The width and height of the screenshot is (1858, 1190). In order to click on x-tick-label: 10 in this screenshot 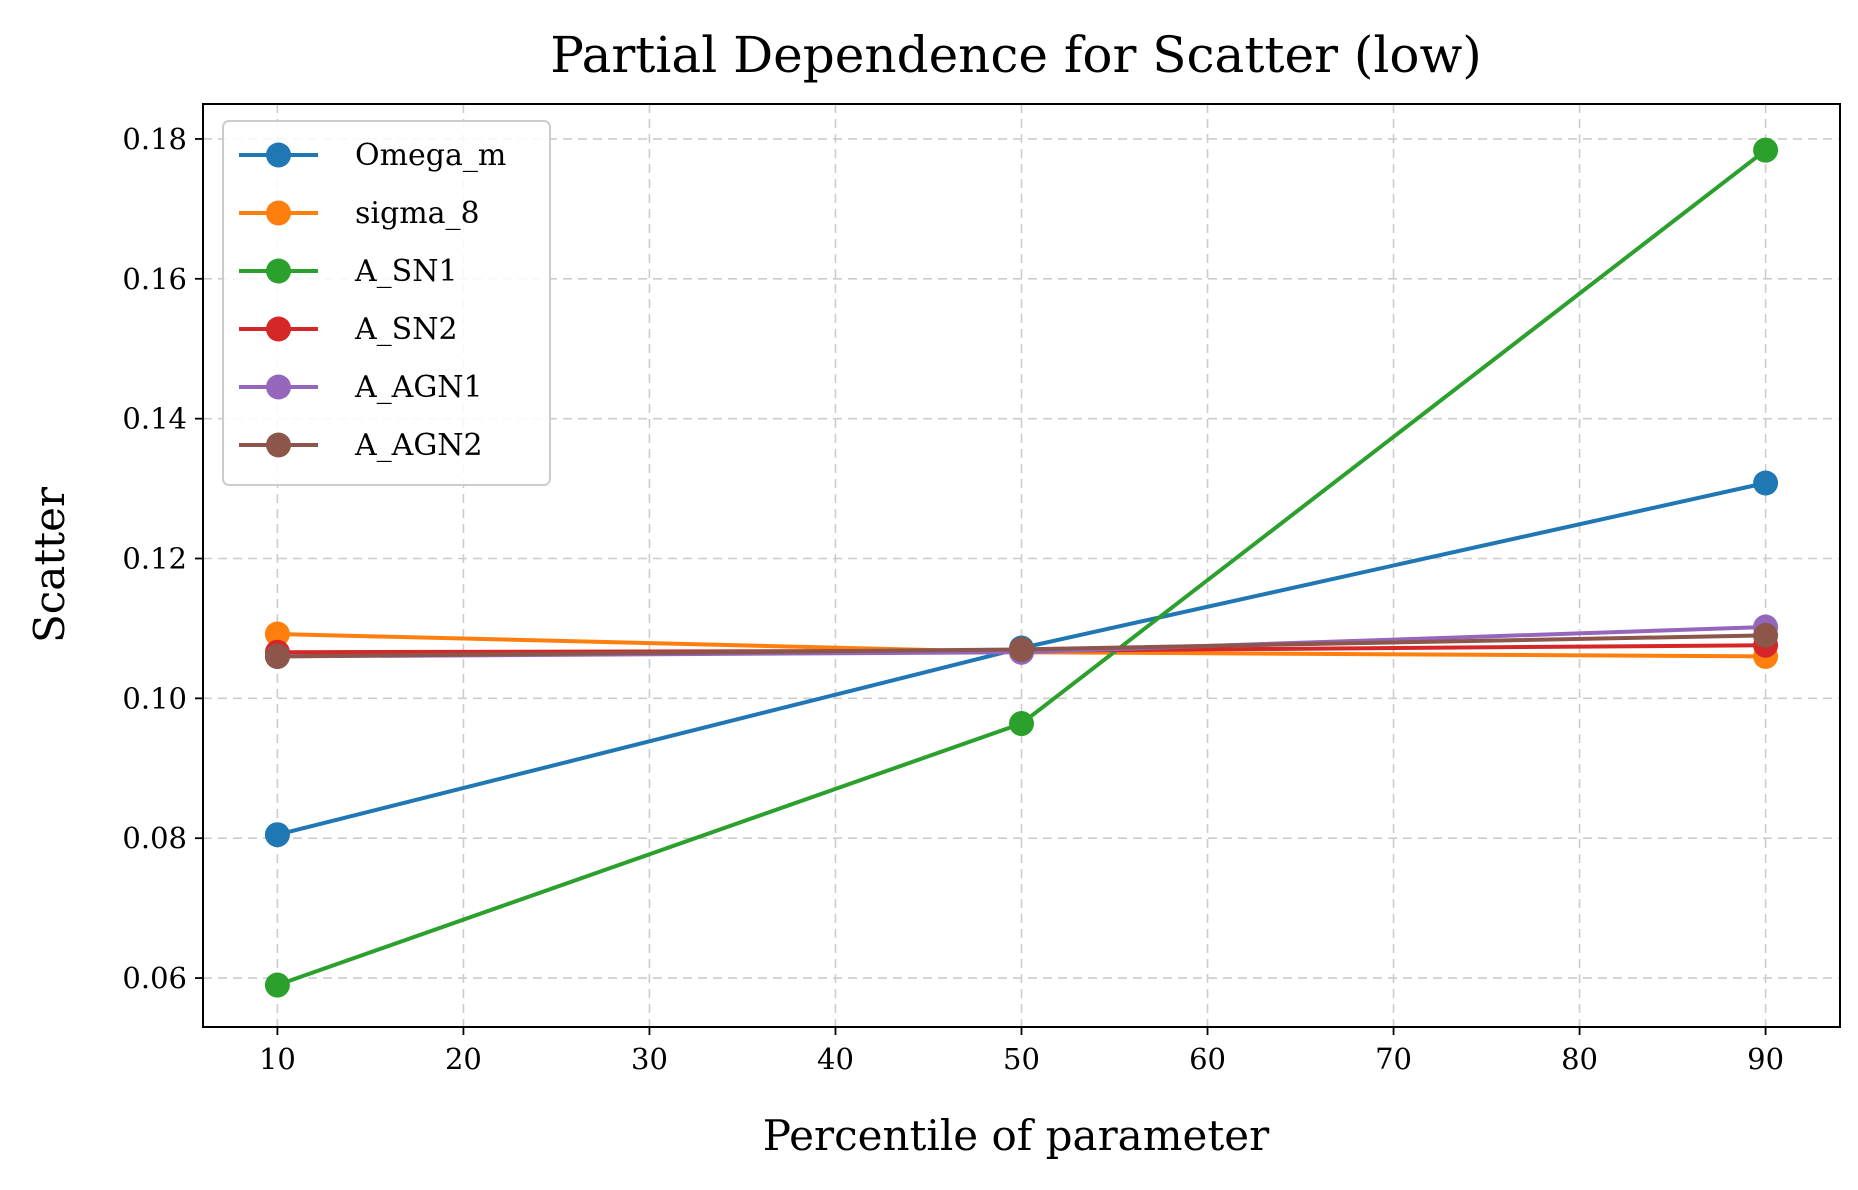, I will do `click(277, 1059)`.